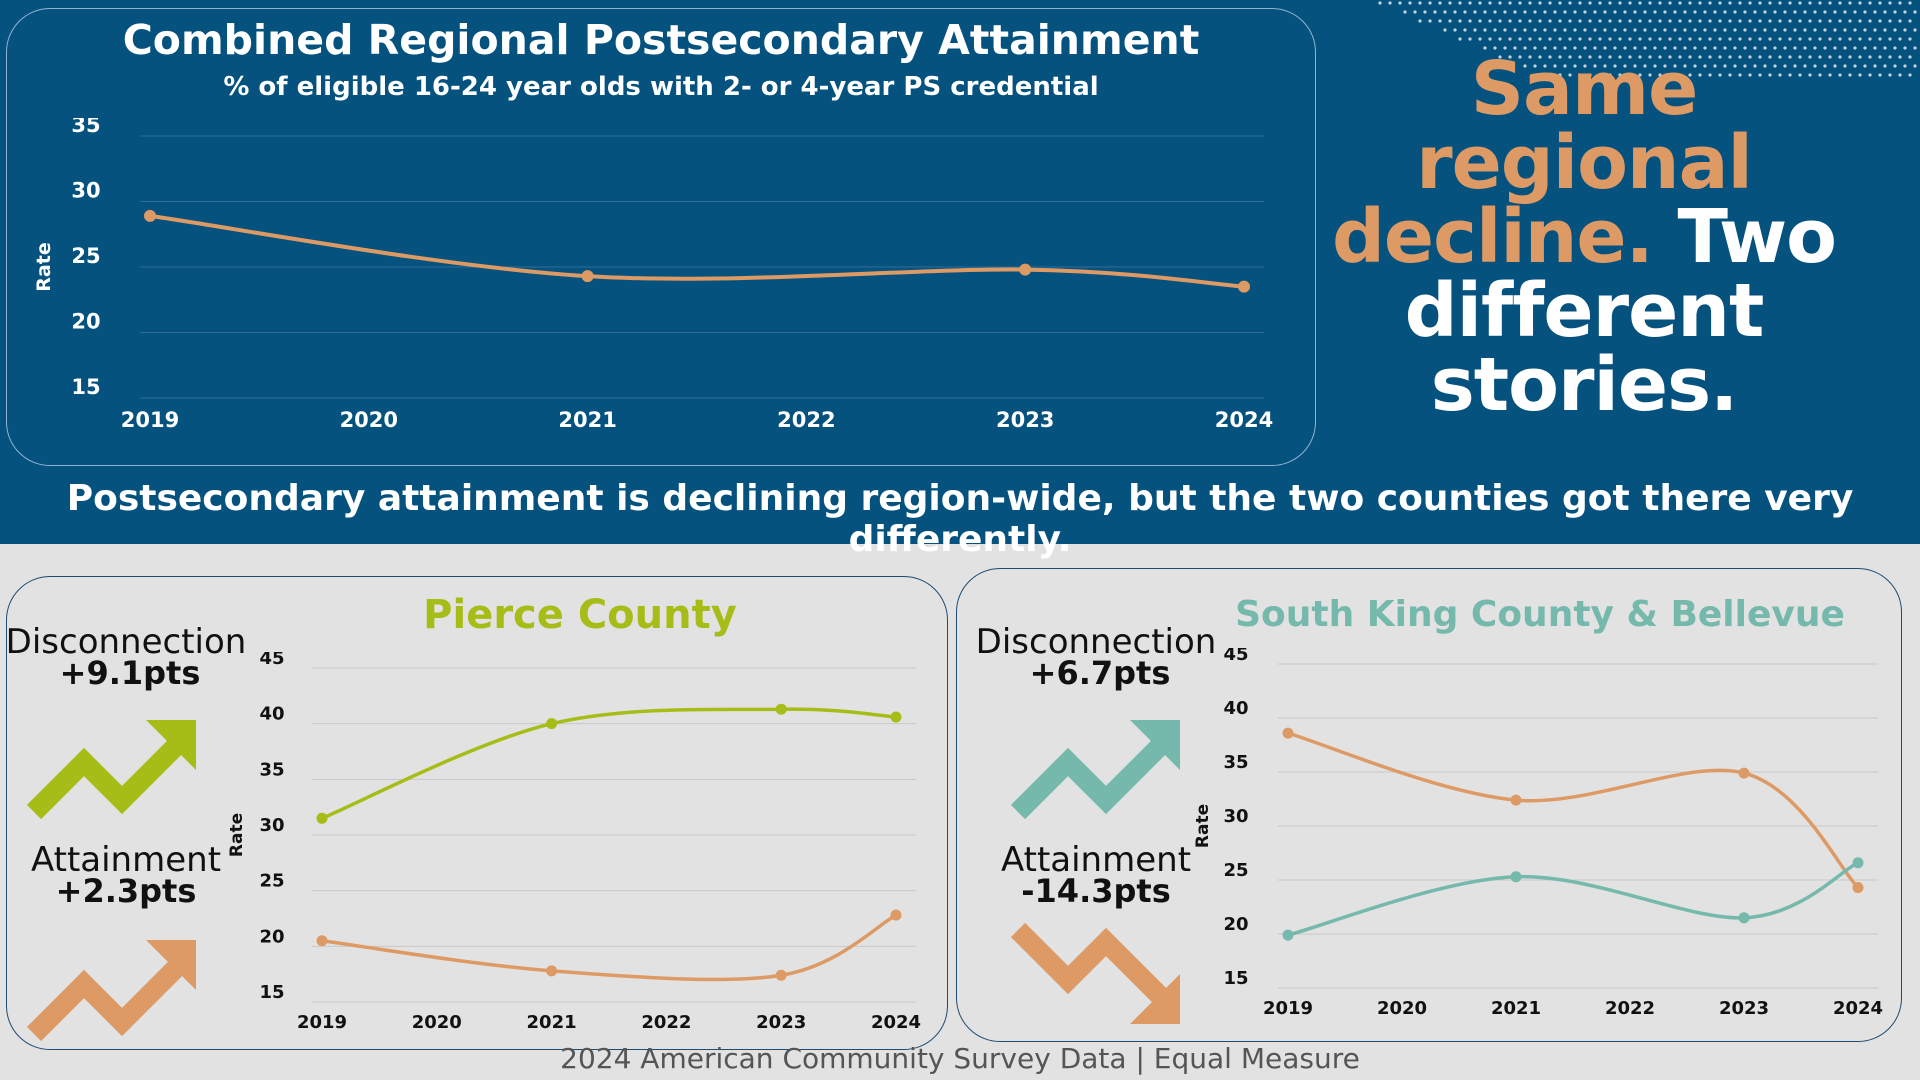 The image size is (1920, 1080). I want to click on pierce-disconnection-value: +9.1pts, so click(130, 673).